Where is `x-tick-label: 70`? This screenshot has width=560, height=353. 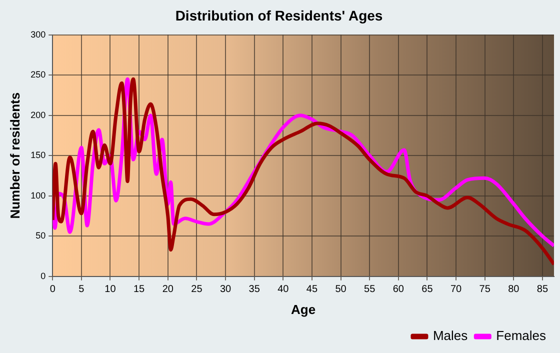 x-tick-label: 70 is located at coordinates (456, 290).